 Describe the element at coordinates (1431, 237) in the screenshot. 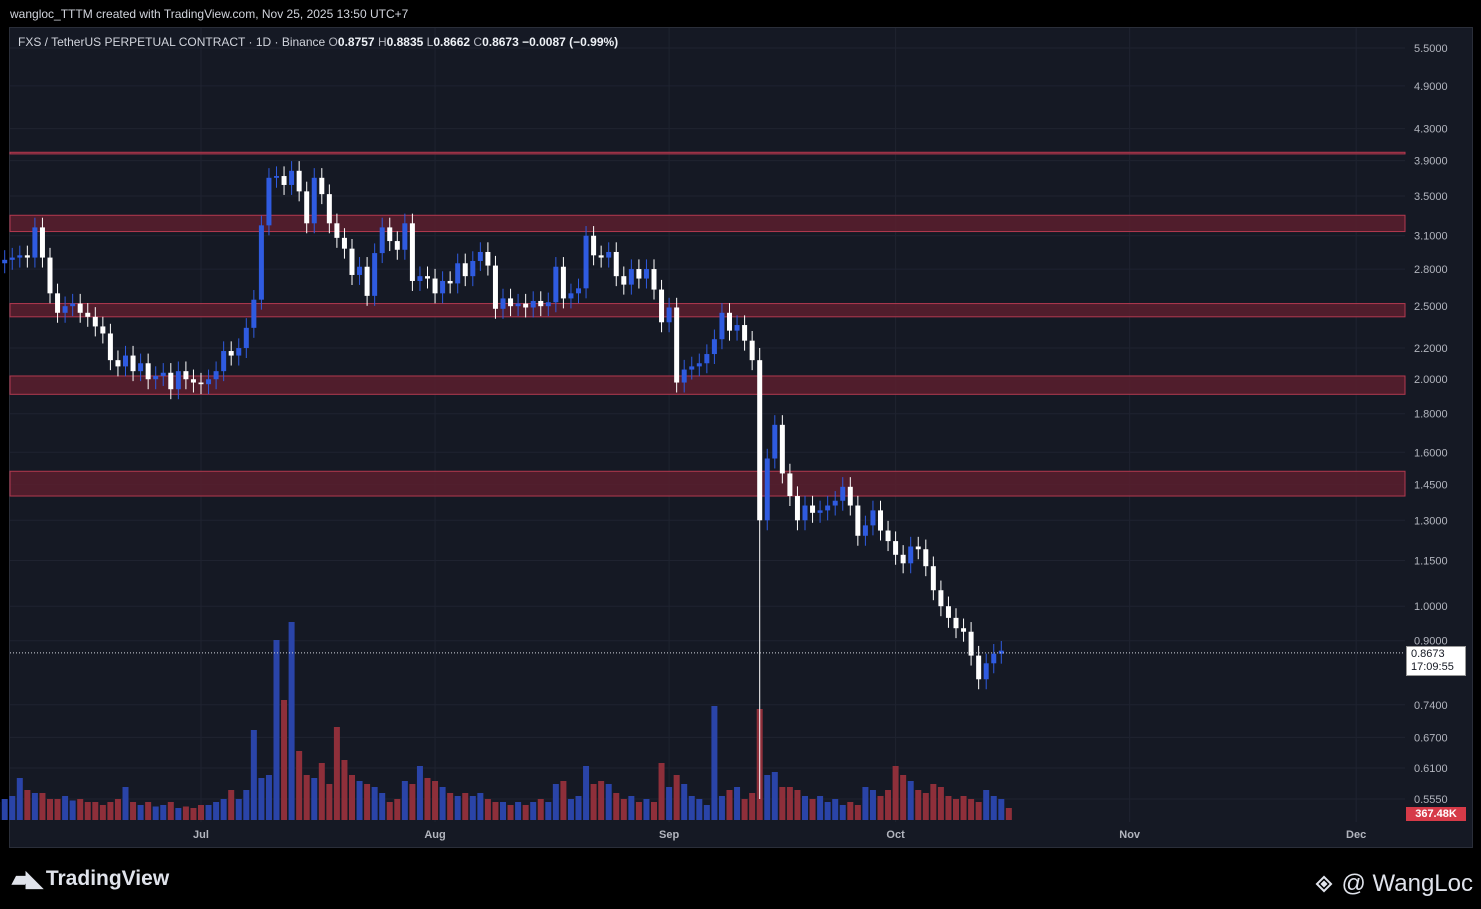

I see `y-axis-tick-label: 3.1000` at that location.